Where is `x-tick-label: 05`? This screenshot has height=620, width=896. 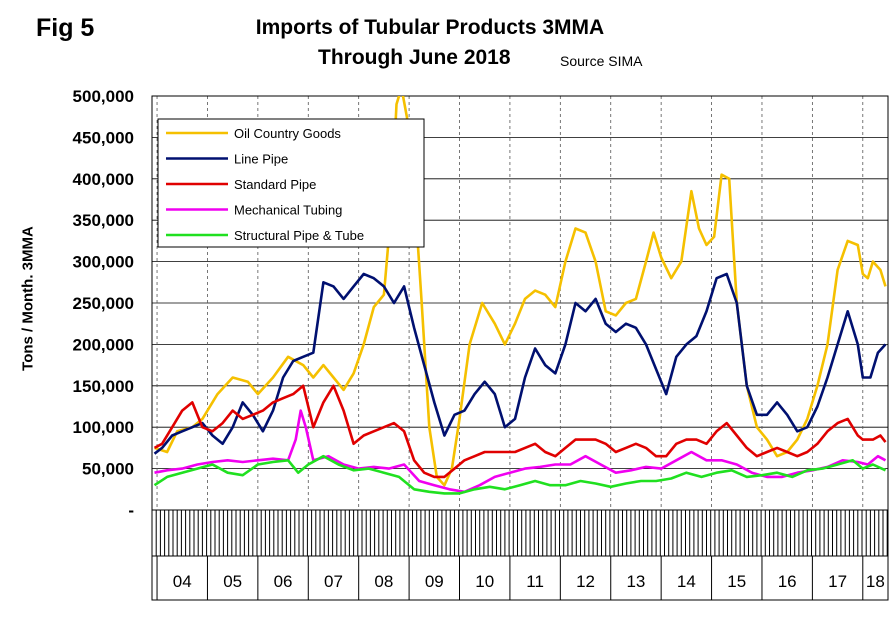 x-tick-label: 05 is located at coordinates (232, 581).